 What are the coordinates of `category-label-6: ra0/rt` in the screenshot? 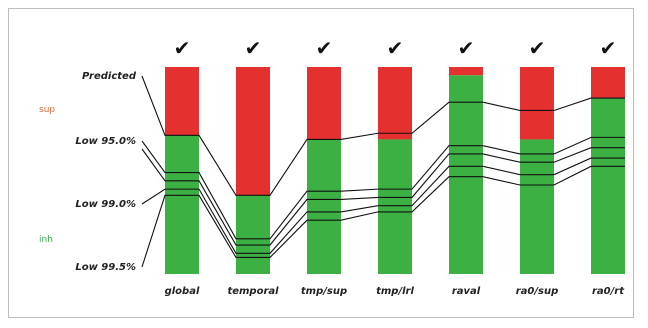 It's located at (608, 291).